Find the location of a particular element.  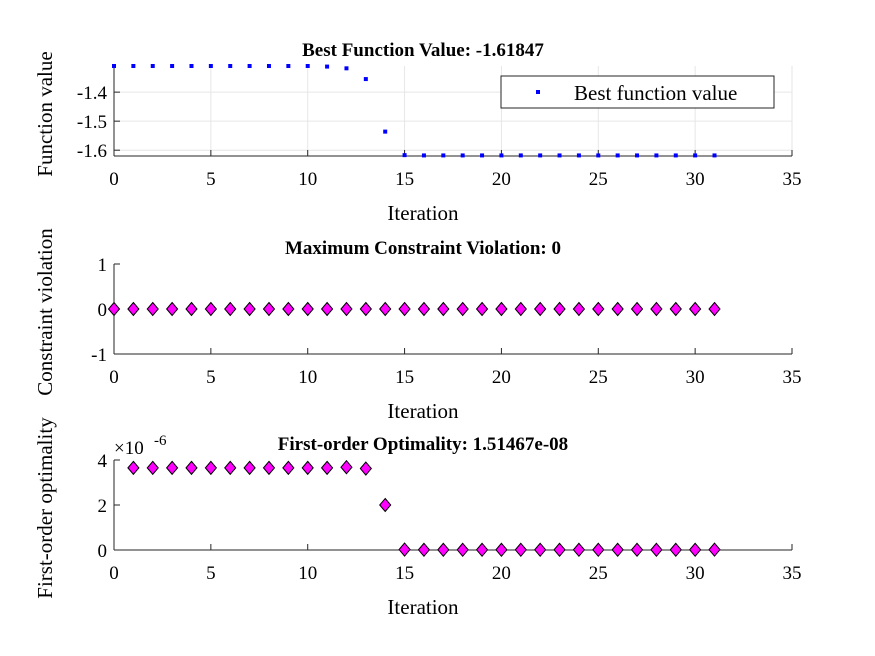

chart-title: Best Function Value: -1.61847 is located at coordinates (423, 50).